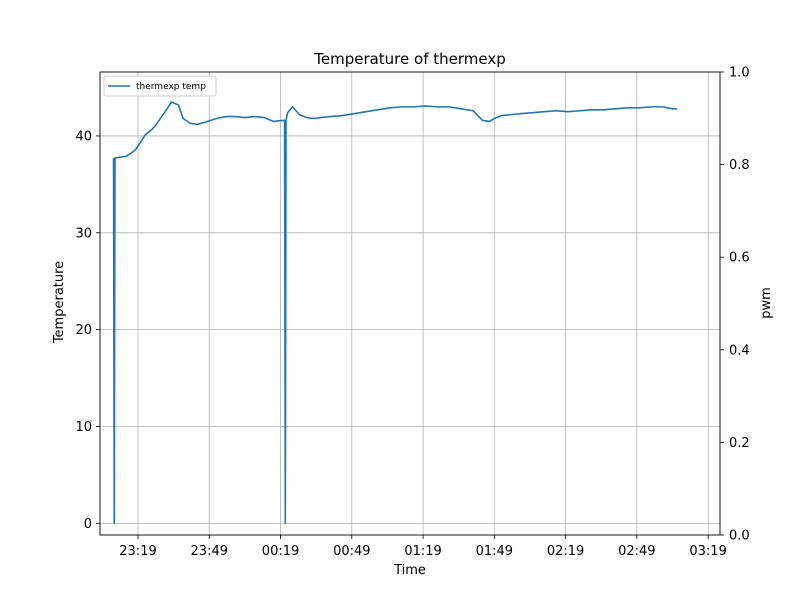 The image size is (800, 600). I want to click on x-tick-label: 02:19, so click(565, 551).